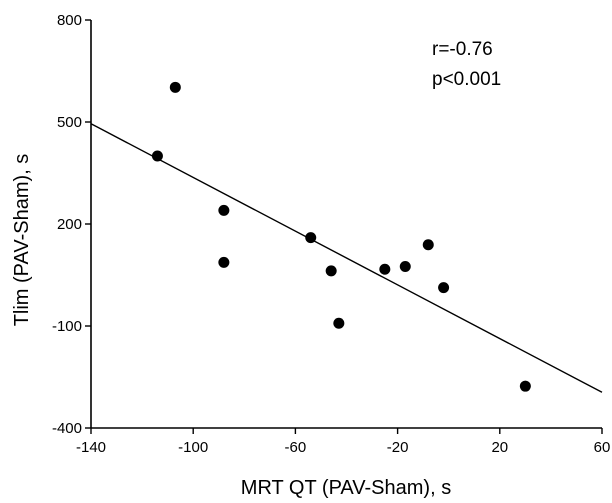 The image size is (612, 503). What do you see at coordinates (67, 428) in the screenshot?
I see `y-tick-label: -400` at bounding box center [67, 428].